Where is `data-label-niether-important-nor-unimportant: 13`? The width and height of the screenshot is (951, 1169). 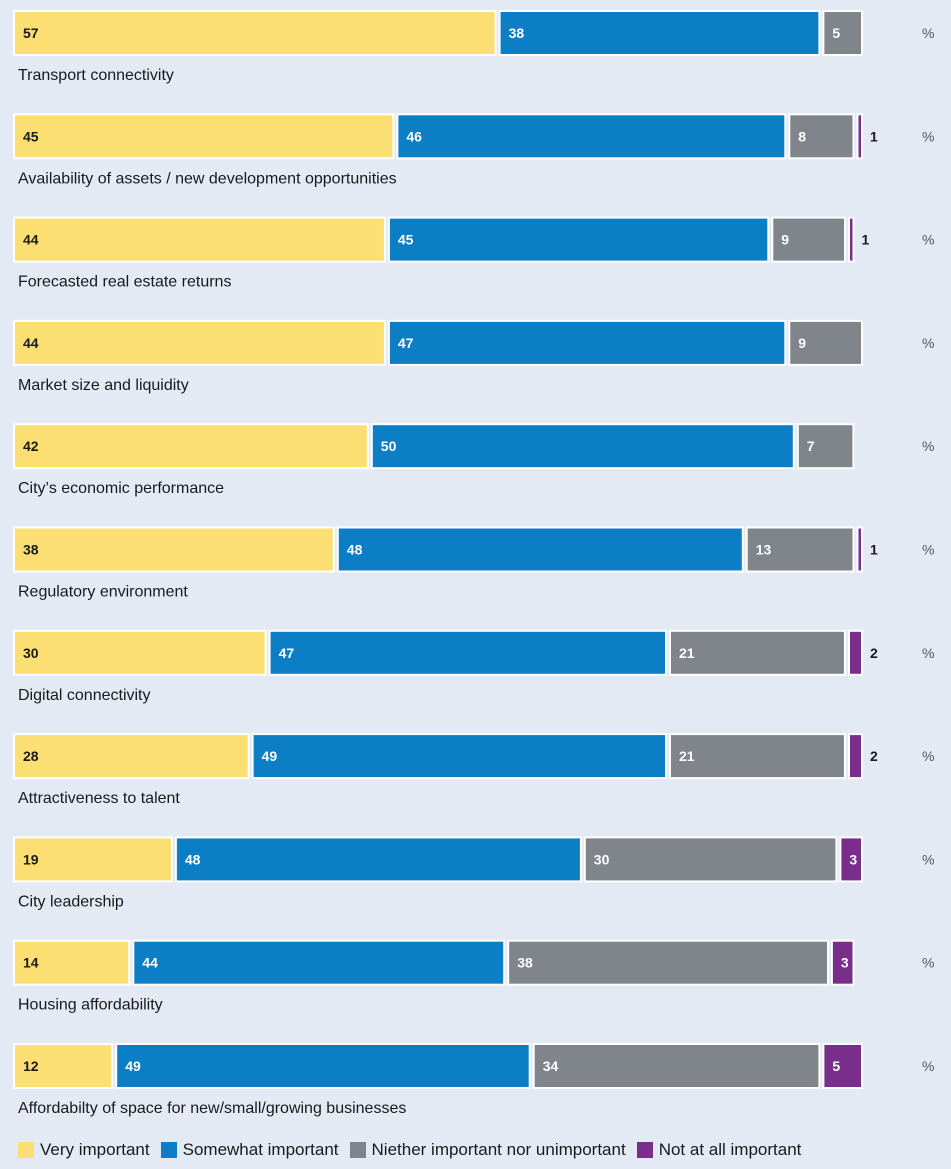
data-label-niether-important-nor-unimportant: 13 is located at coordinates (764, 550).